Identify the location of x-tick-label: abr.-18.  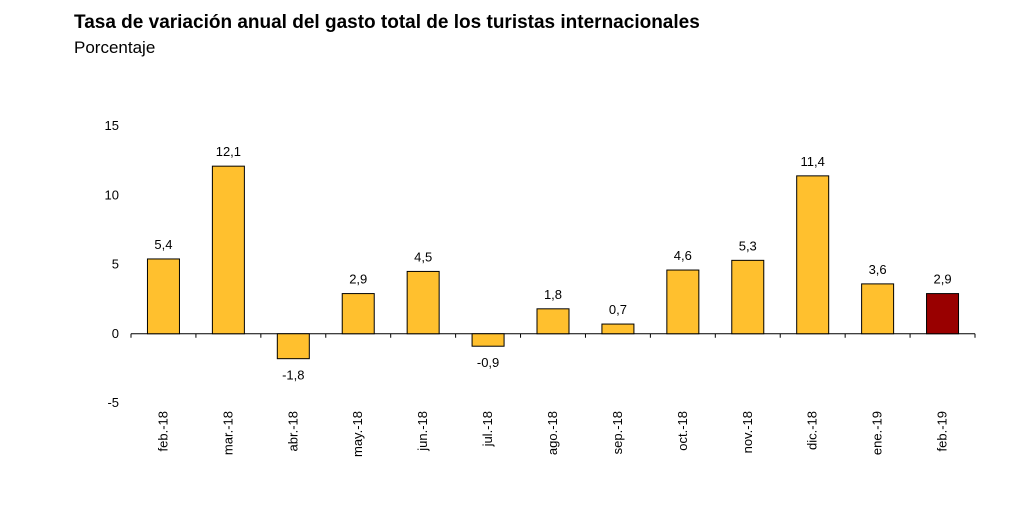
(292, 431).